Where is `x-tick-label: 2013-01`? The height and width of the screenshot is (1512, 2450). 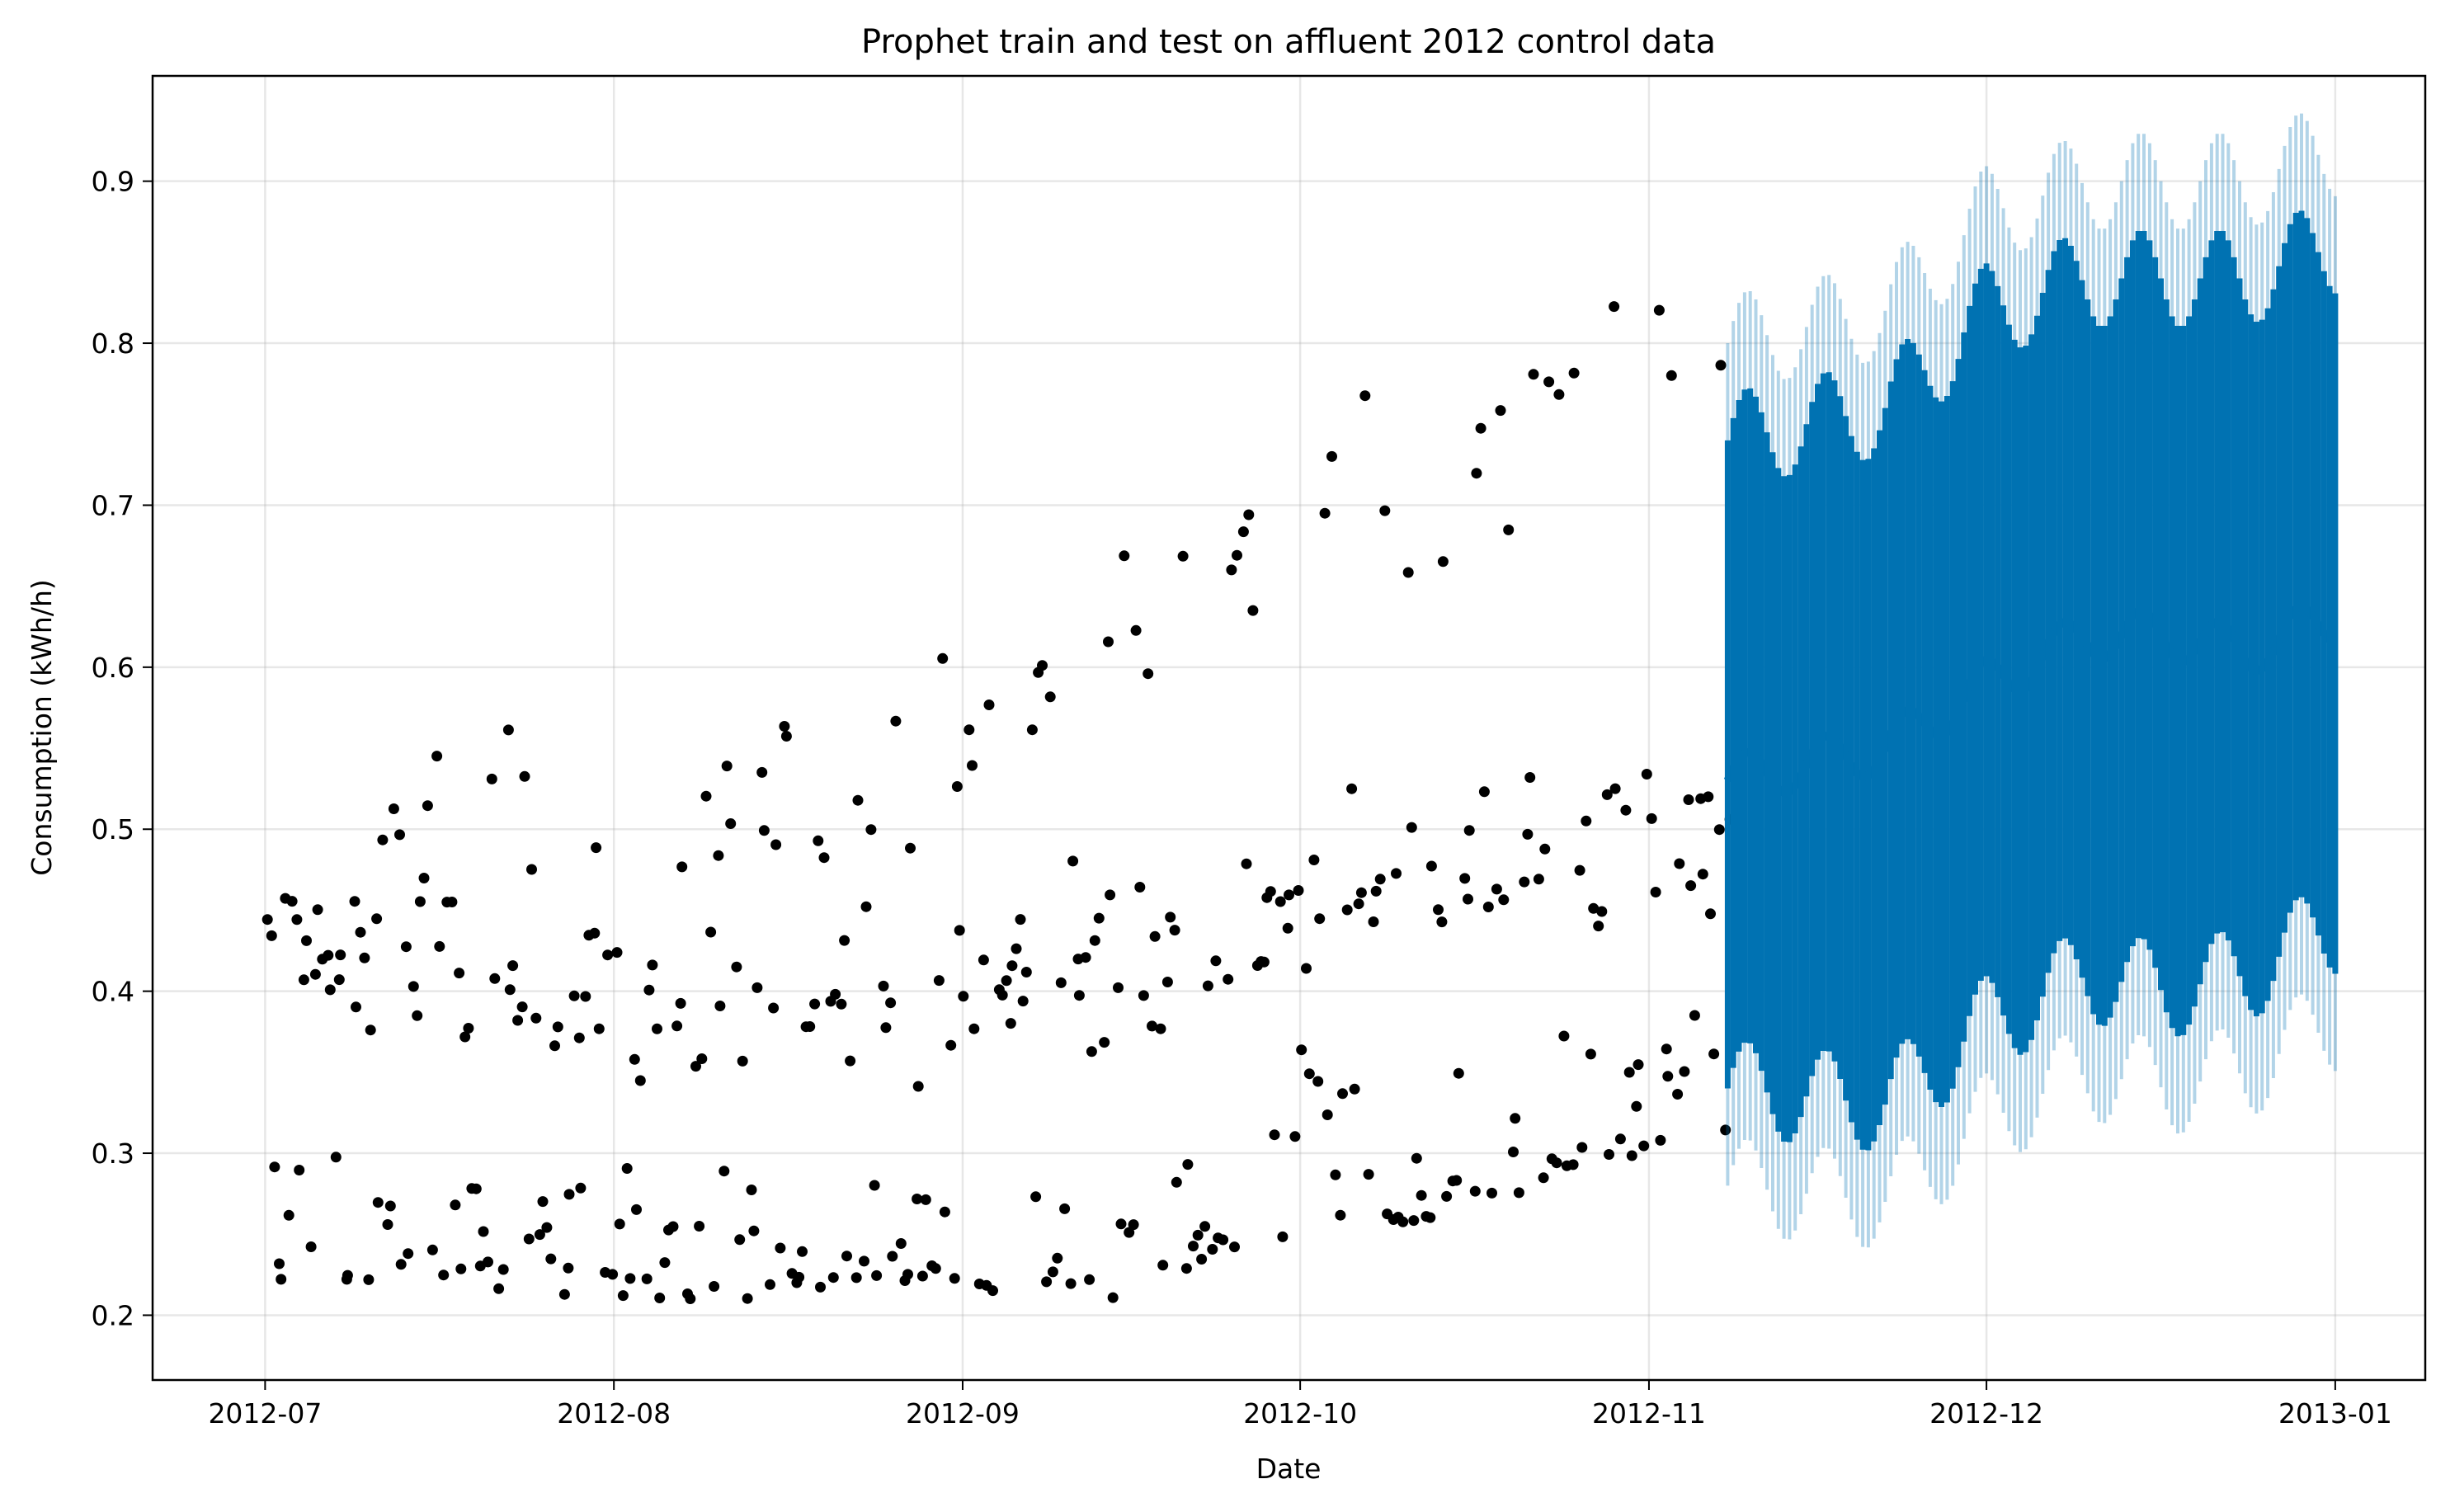
x-tick-label: 2013-01 is located at coordinates (2335, 1413).